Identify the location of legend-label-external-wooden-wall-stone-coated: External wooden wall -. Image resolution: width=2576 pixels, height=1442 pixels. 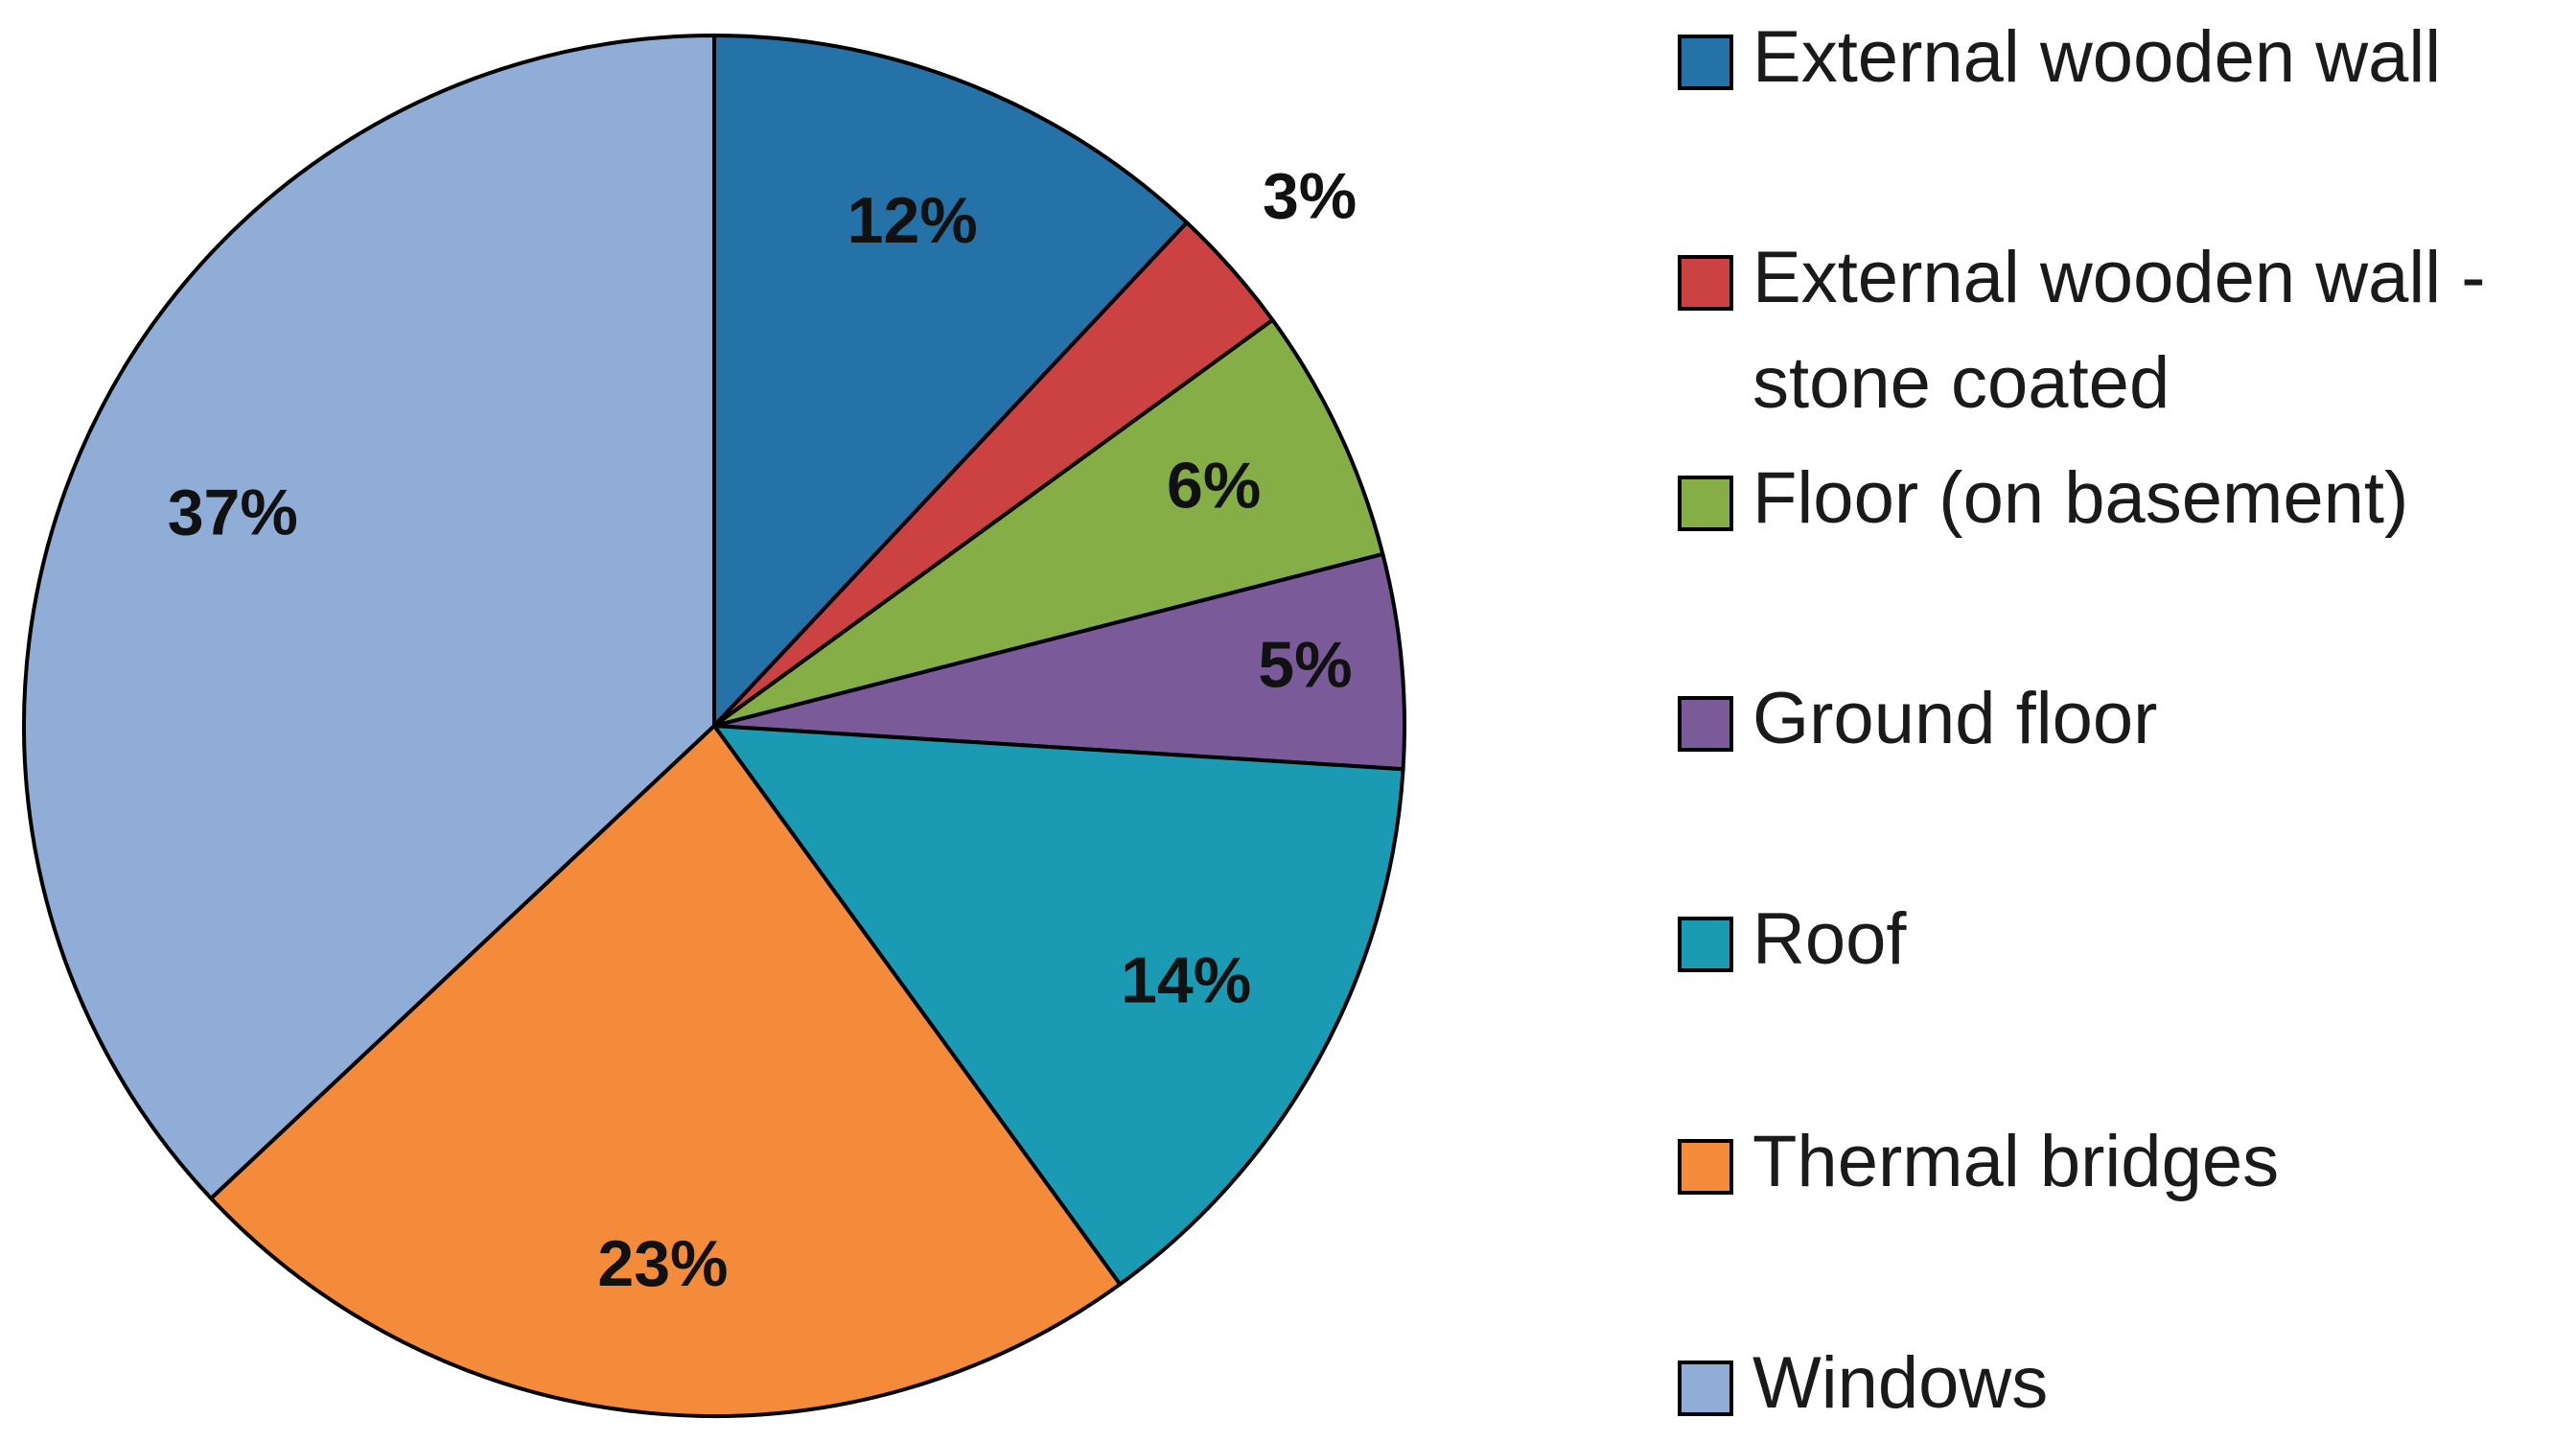
(2119, 277).